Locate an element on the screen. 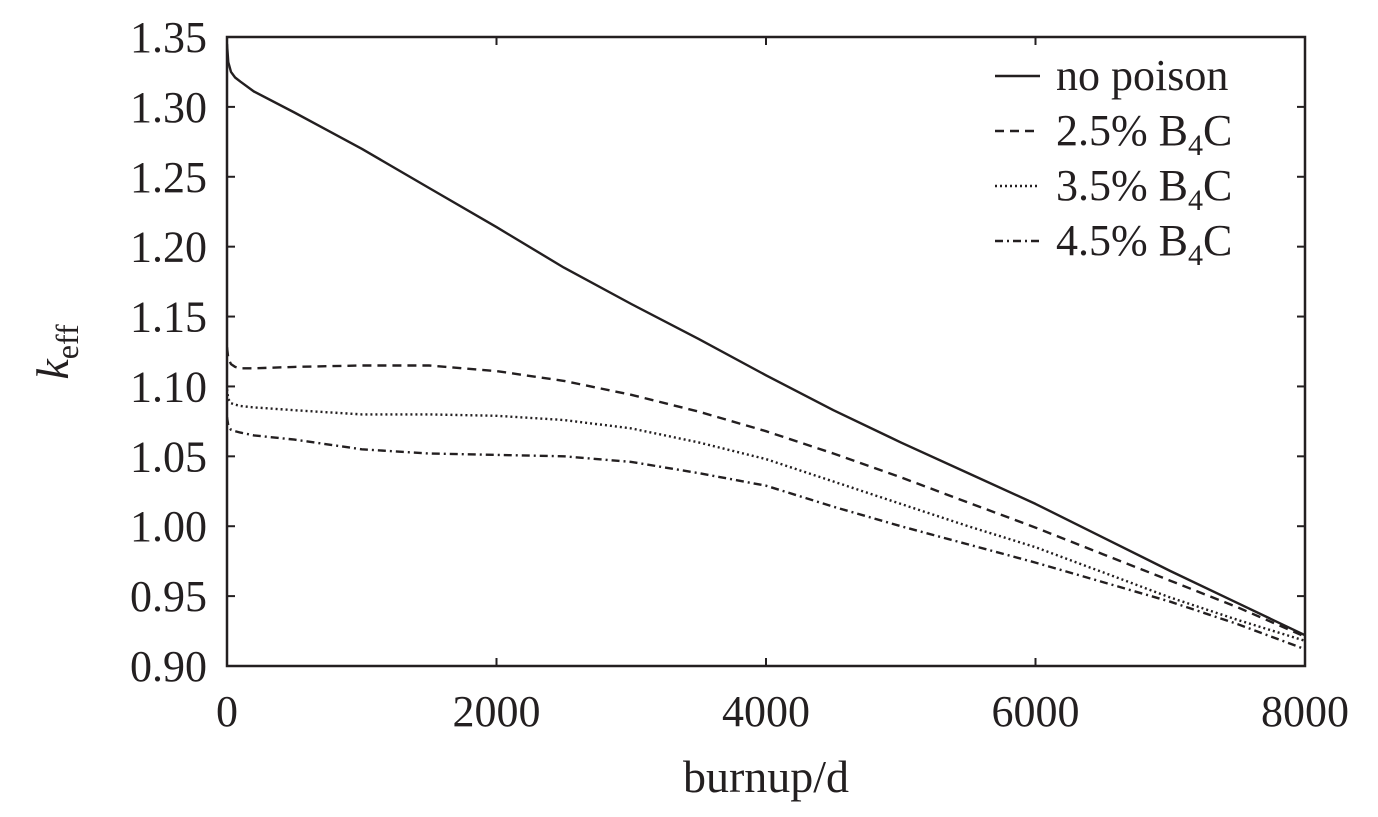  x-tick-label: 6000 is located at coordinates (1036, 711).